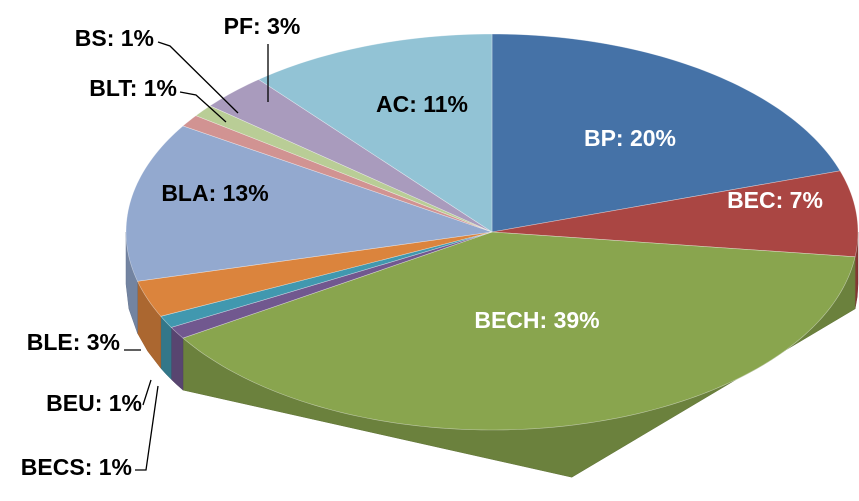  I want to click on data-label: PF: 3%, so click(262, 26).